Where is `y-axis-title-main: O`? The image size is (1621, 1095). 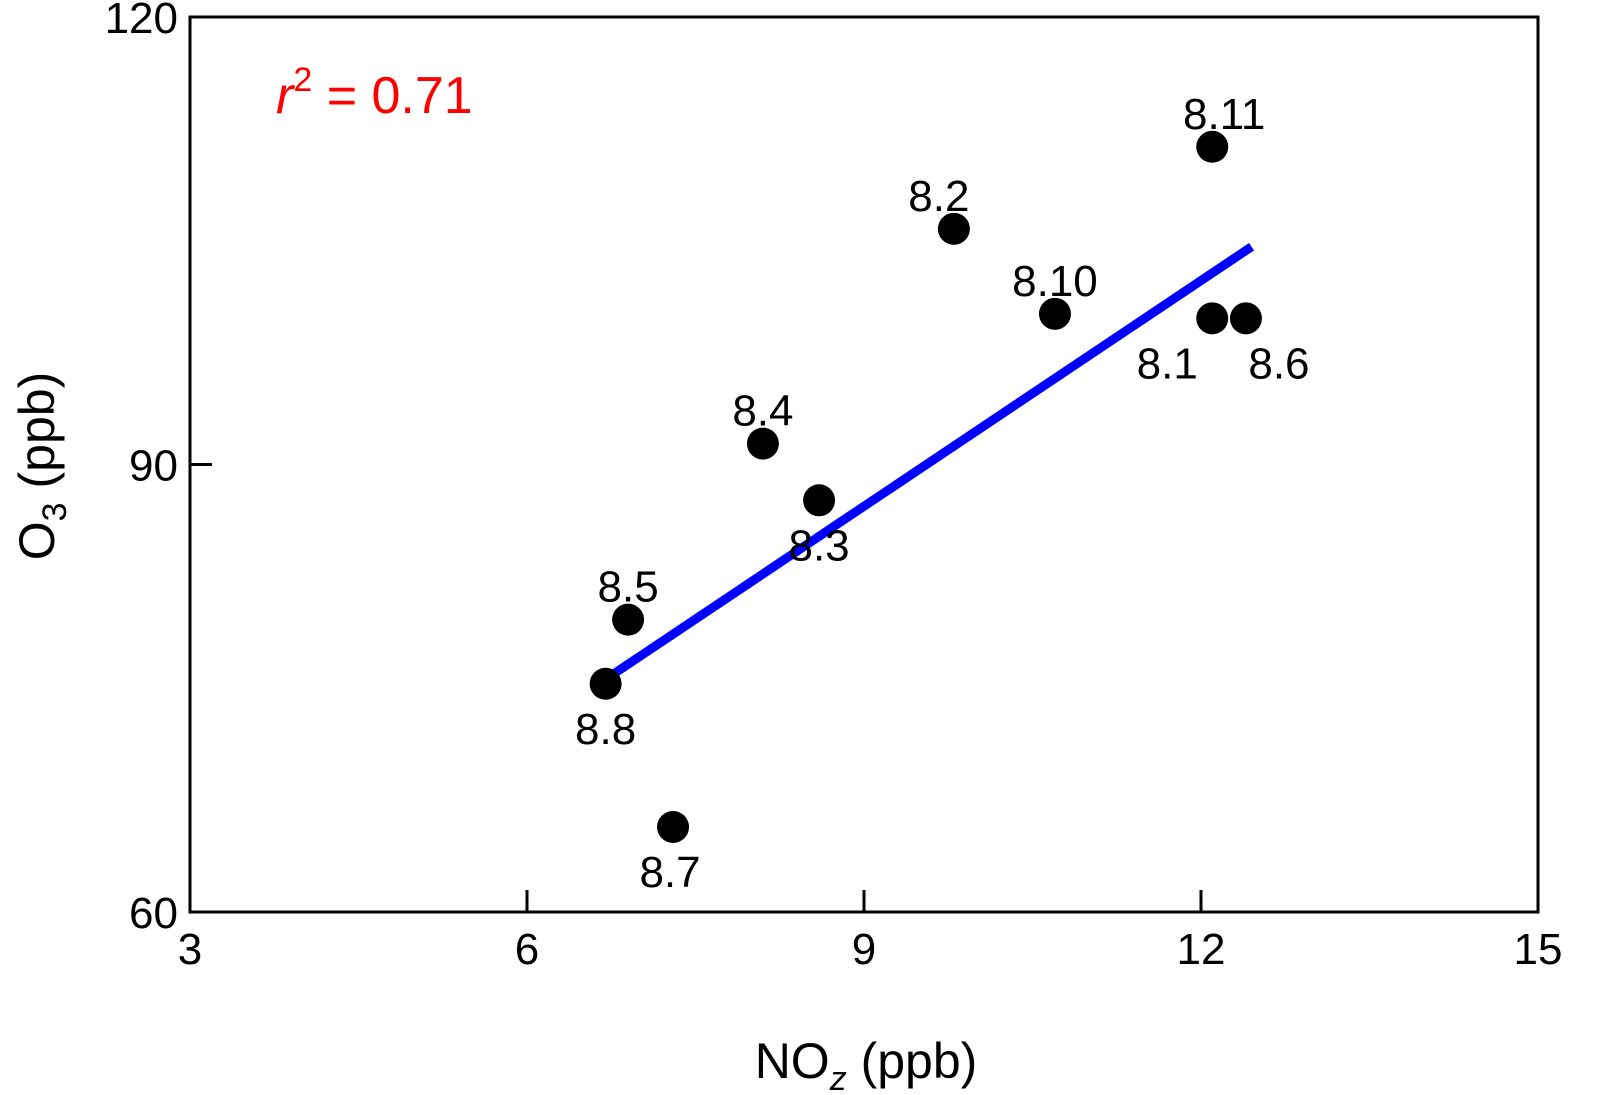
y-axis-title-main: O is located at coordinates (37, 540).